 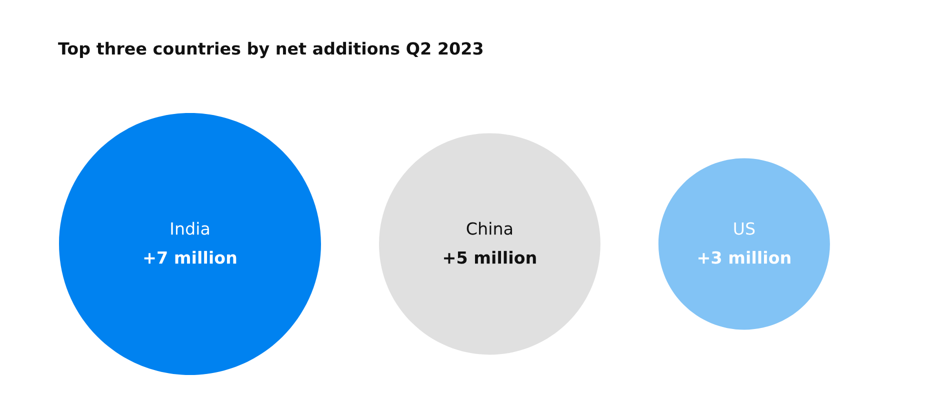 I want to click on data-label: +3 million, so click(x=744, y=257).